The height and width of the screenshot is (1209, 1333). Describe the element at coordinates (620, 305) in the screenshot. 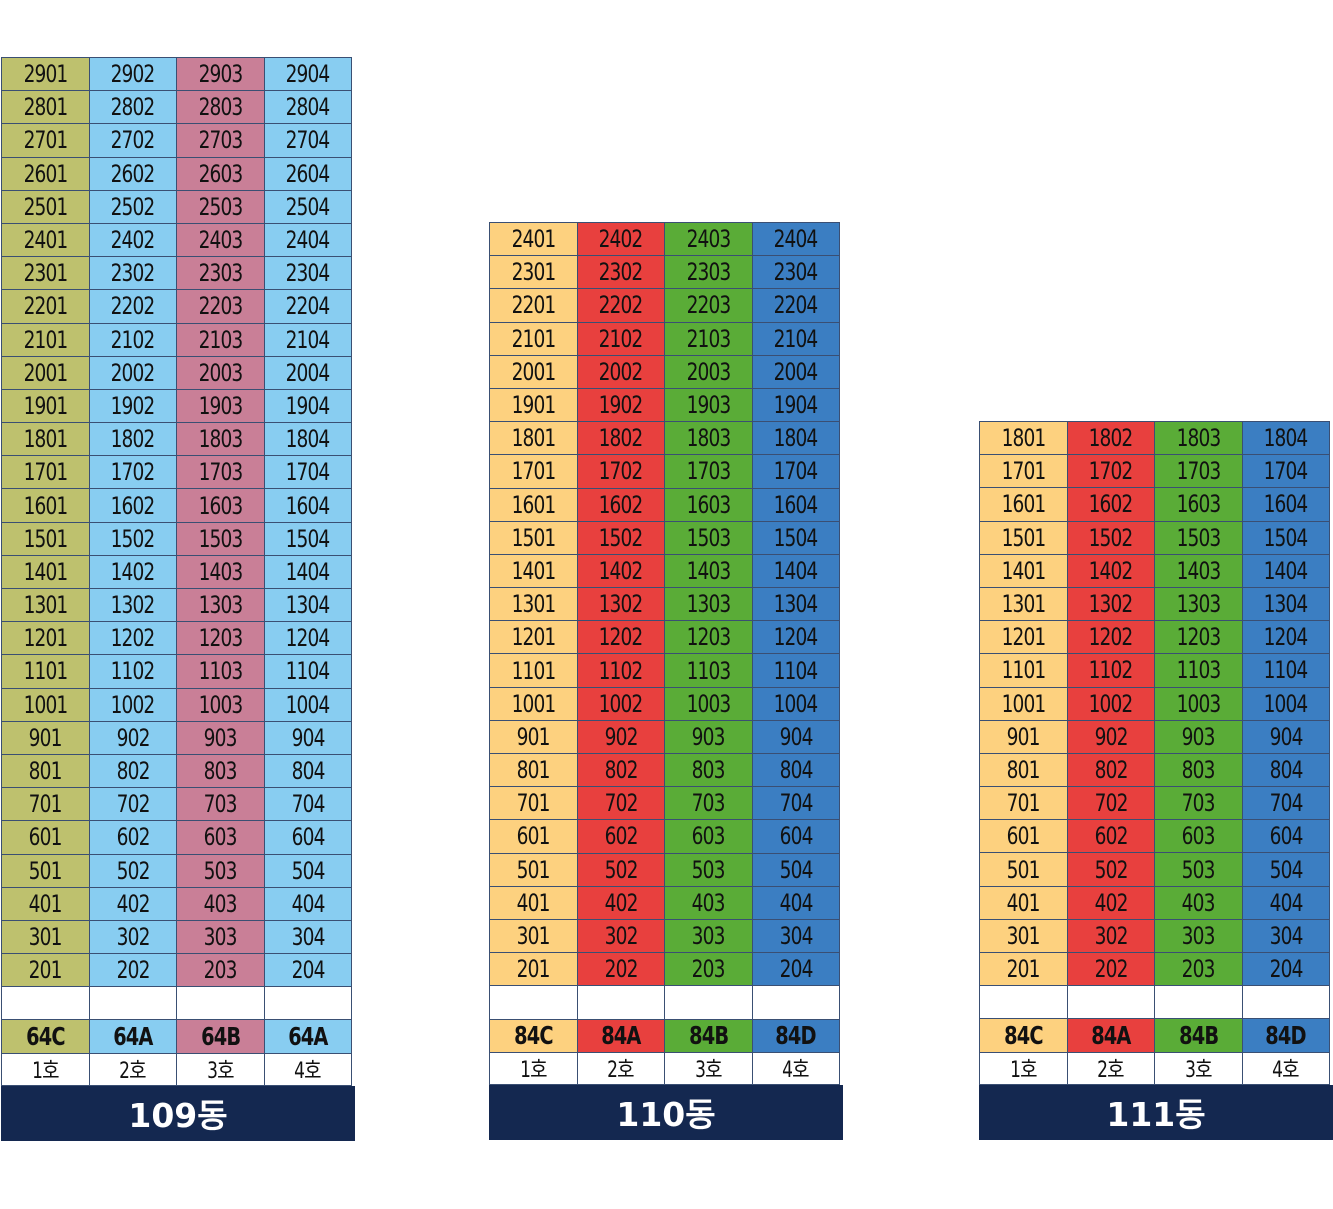

I see `unit-cell: 2202` at that location.